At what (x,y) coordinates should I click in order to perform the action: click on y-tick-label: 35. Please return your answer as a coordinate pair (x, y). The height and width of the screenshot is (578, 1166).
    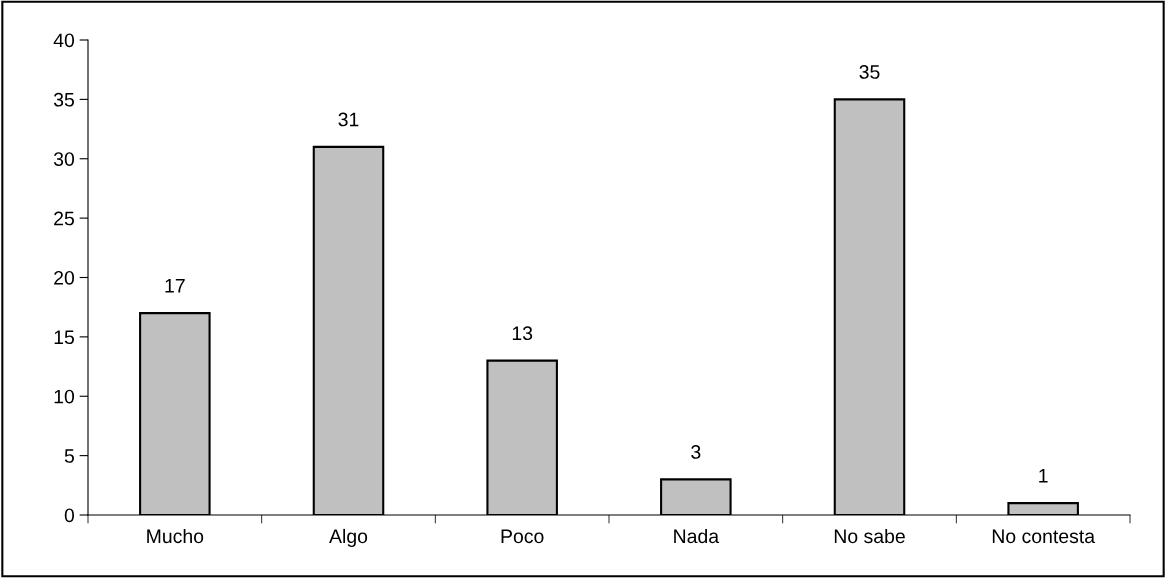
    Looking at the image, I should click on (63, 99).